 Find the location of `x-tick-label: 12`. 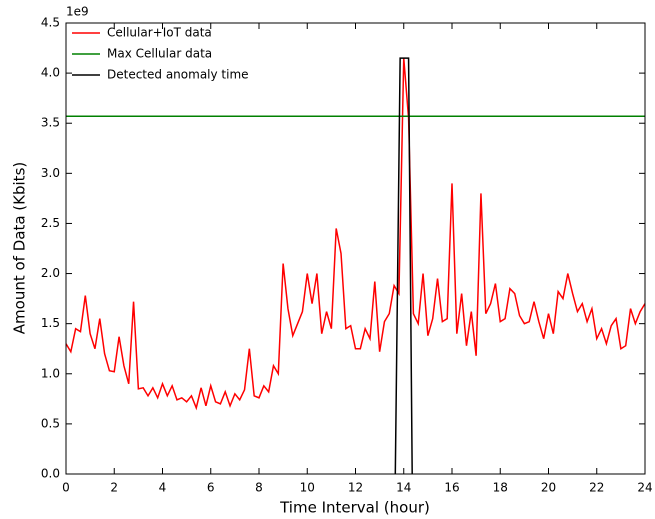

x-tick-label: 12 is located at coordinates (355, 488).